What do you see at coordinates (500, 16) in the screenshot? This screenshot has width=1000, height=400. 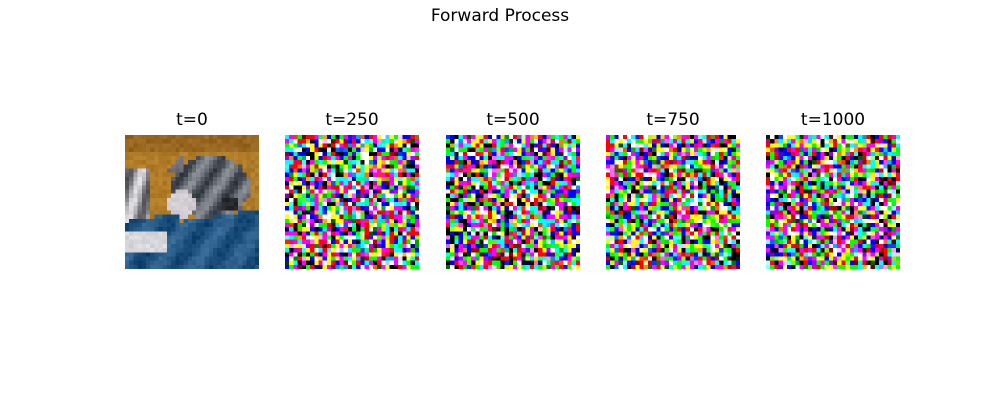 I see `figure-title: Forward Process` at bounding box center [500, 16].